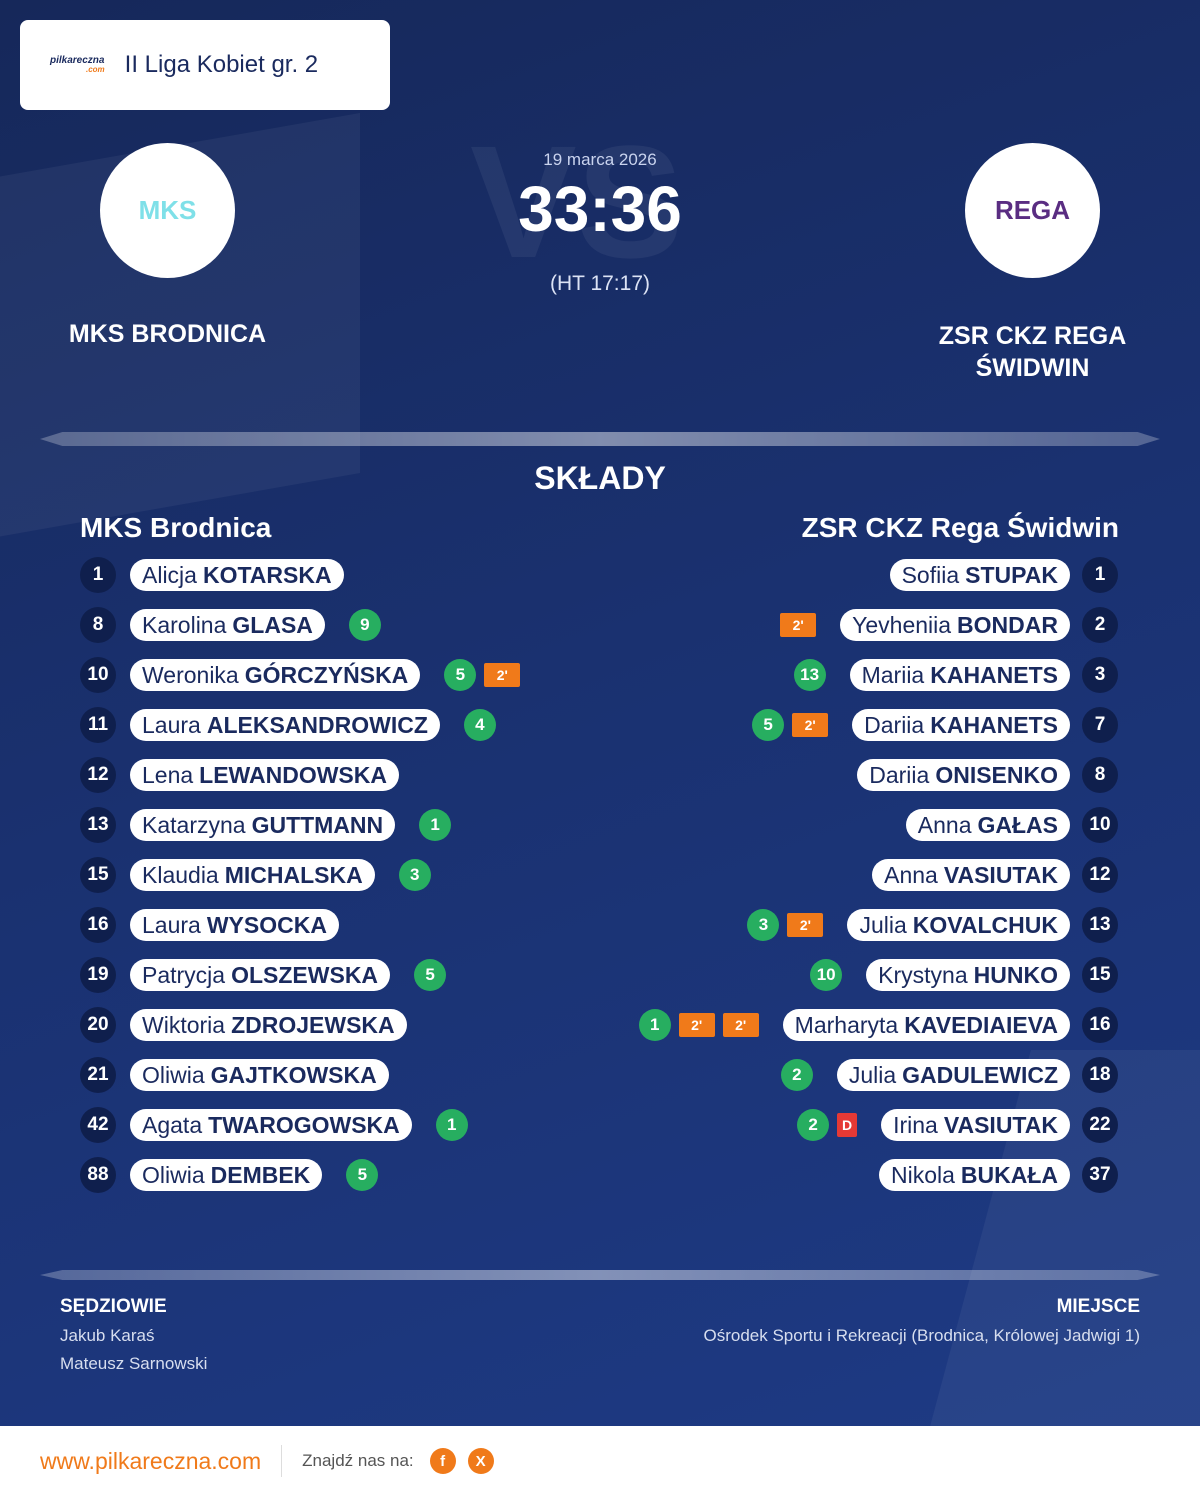 The width and height of the screenshot is (1200, 1496). What do you see at coordinates (600, 283) in the screenshot?
I see `halftime: (HT 17:17)` at bounding box center [600, 283].